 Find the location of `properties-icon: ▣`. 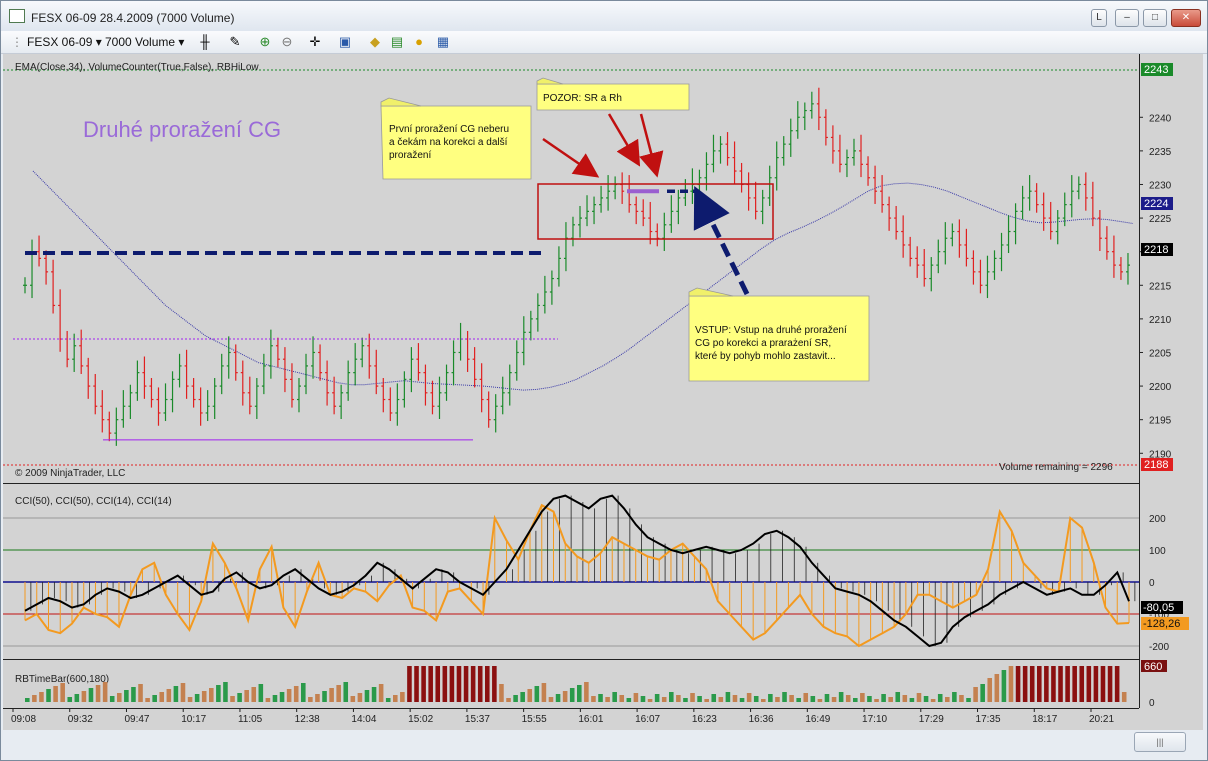

properties-icon: ▣ is located at coordinates (345, 41).